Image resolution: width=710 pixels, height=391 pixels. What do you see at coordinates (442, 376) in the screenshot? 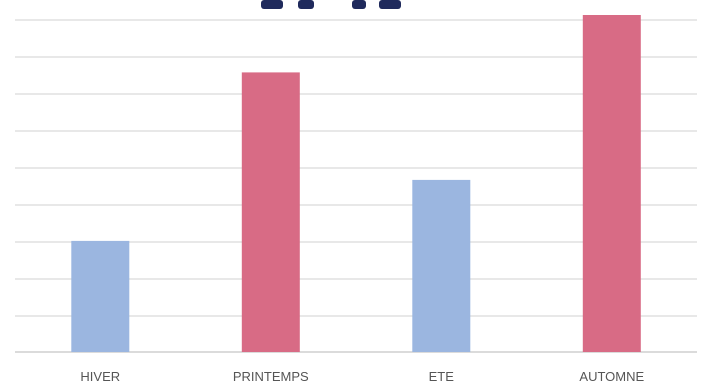
I see `x-tick-label-ete: ETE` at bounding box center [442, 376].